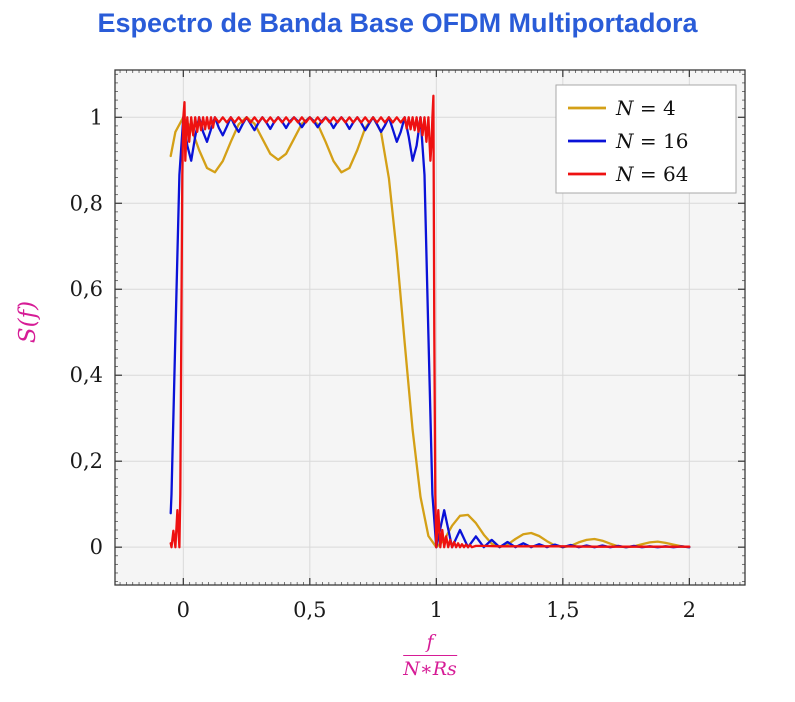 The height and width of the screenshot is (702, 795). What do you see at coordinates (430, 643) in the screenshot?
I see `x-axis-label-numerator: f` at bounding box center [430, 643].